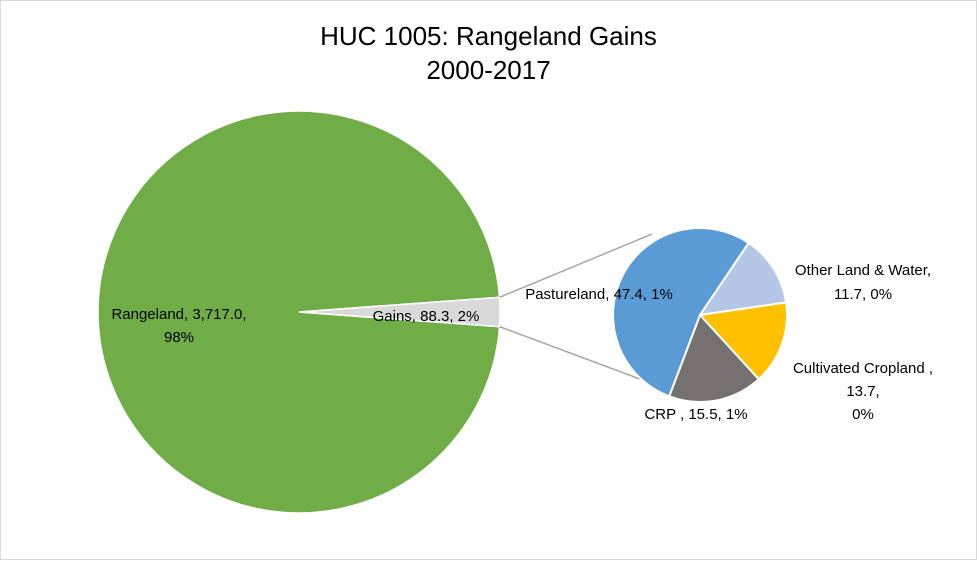 The width and height of the screenshot is (977, 561). What do you see at coordinates (742, 341) in the screenshot?
I see `pie-slice-cultivated-cropland` at bounding box center [742, 341].